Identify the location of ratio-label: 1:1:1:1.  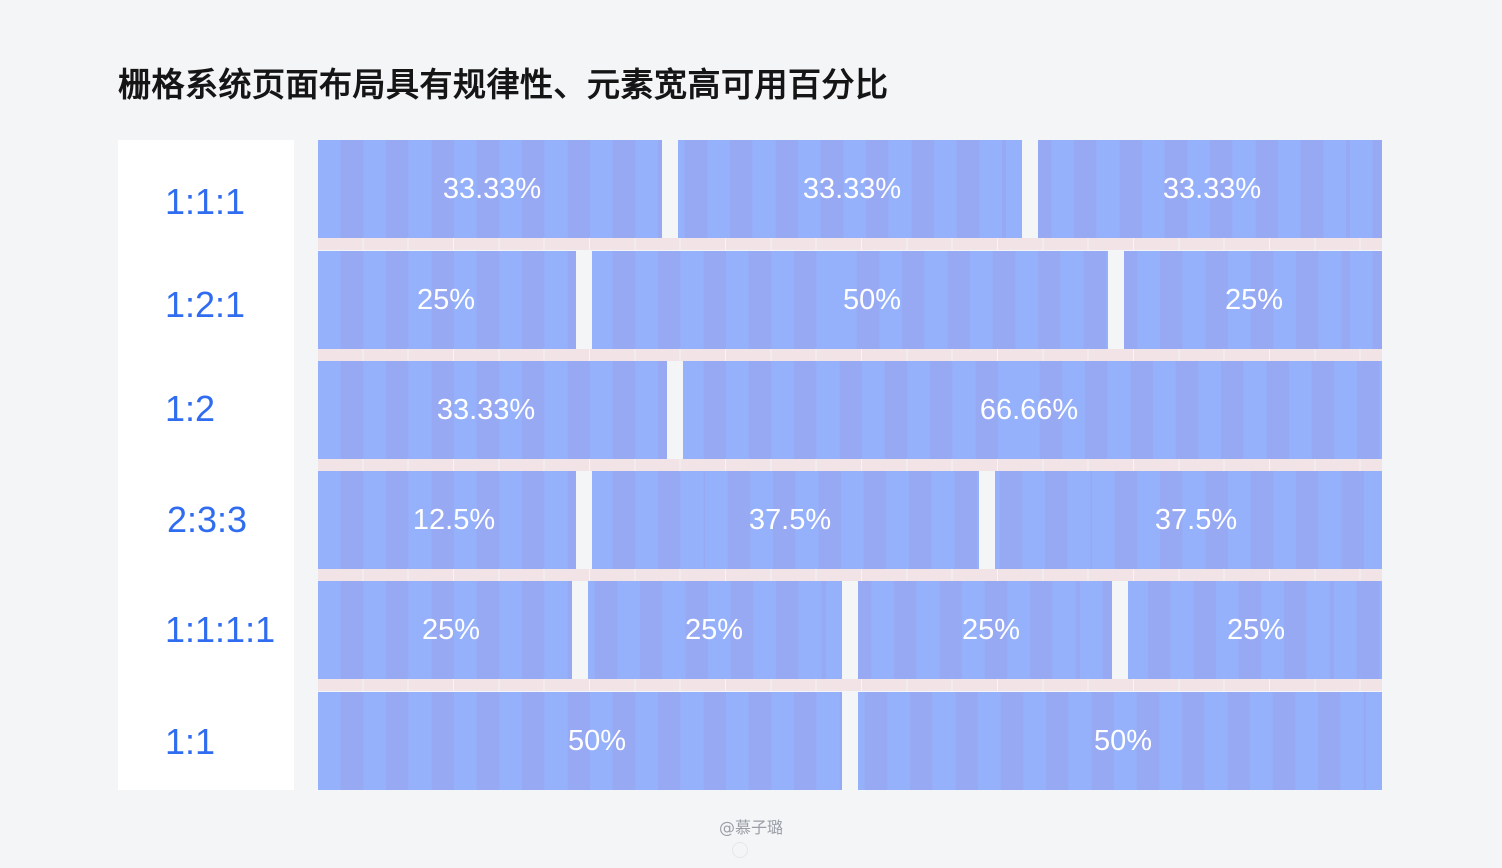
(220, 629).